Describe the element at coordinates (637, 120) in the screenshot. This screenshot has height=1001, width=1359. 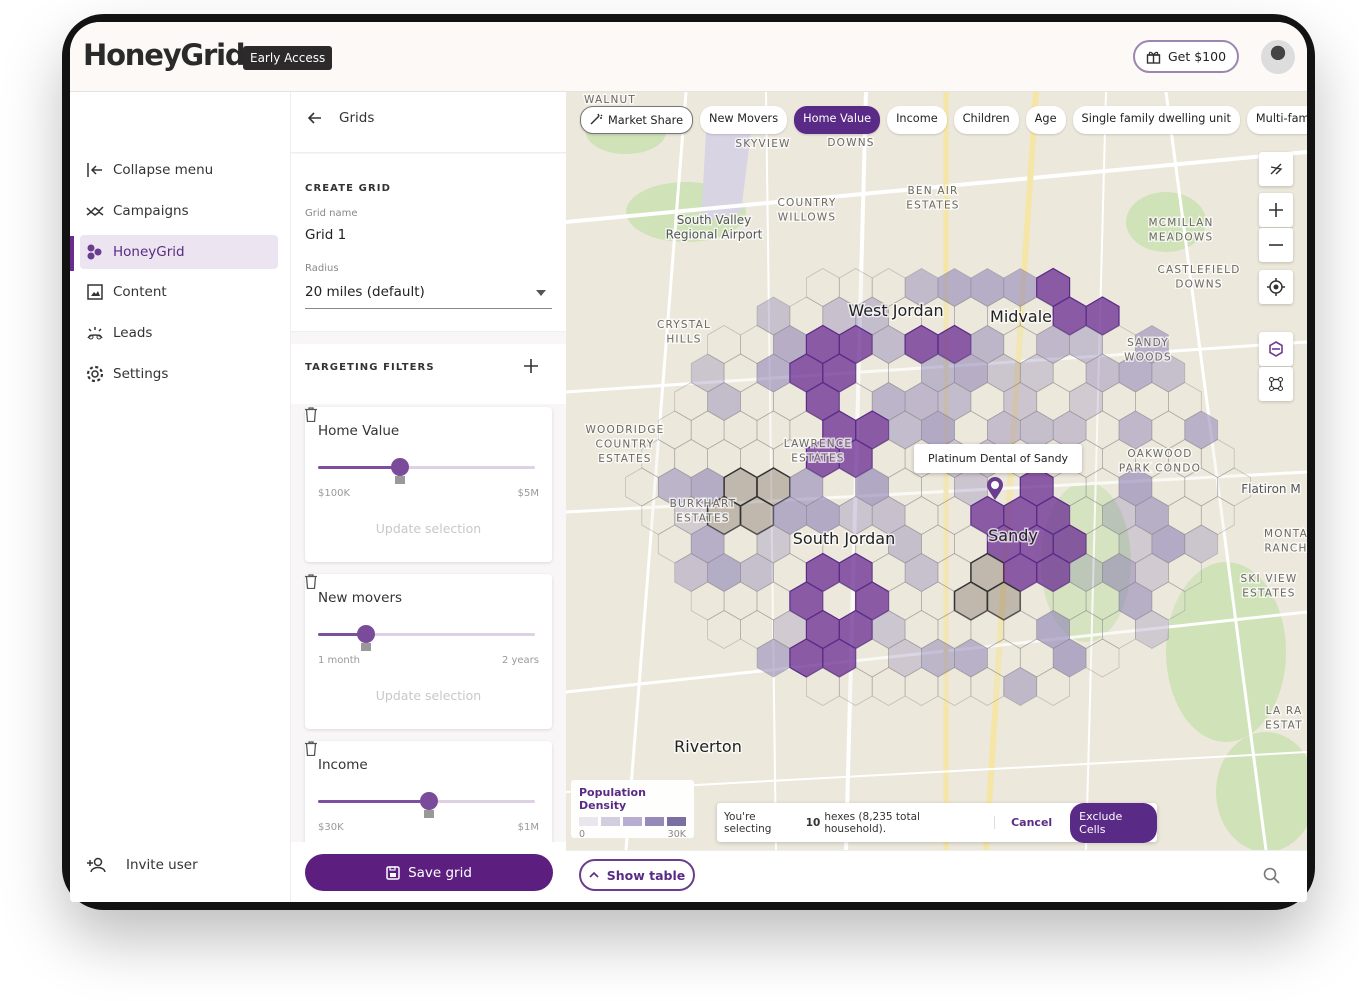
I see `layer-chip: Market Share` at that location.